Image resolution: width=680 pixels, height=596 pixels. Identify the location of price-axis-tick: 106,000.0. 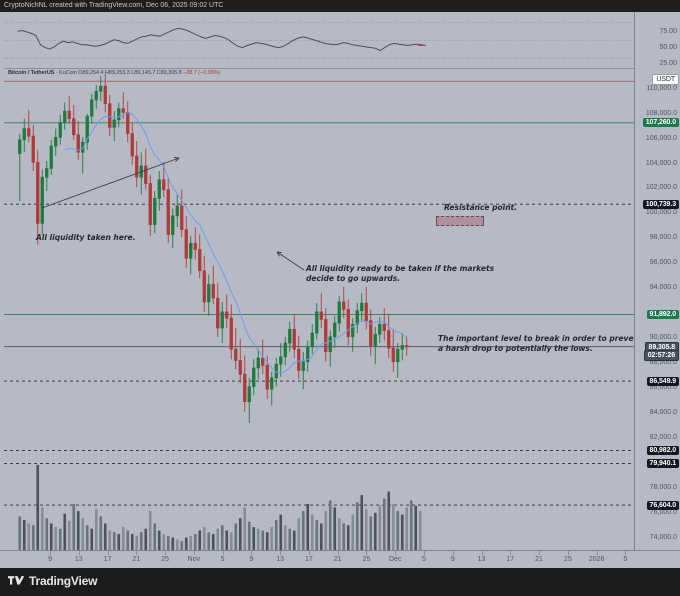
(661, 138).